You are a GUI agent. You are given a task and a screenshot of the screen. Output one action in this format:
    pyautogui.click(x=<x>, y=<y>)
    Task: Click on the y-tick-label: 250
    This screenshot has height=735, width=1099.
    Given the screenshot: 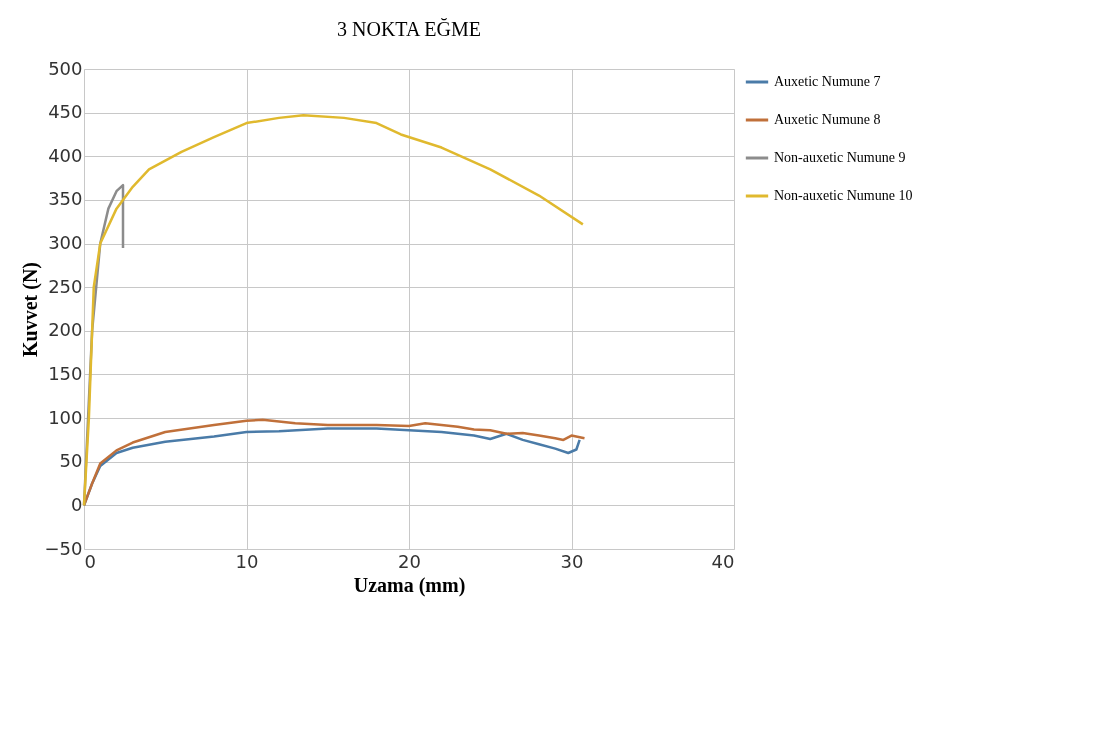 What is the action you would take?
    pyautogui.click(x=65, y=286)
    